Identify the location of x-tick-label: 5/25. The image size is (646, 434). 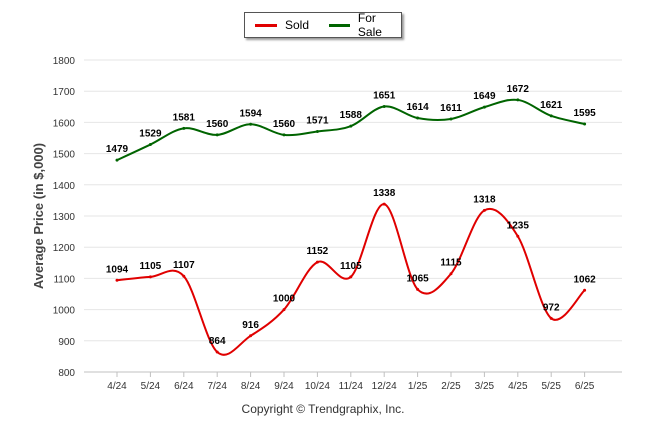
(551, 386).